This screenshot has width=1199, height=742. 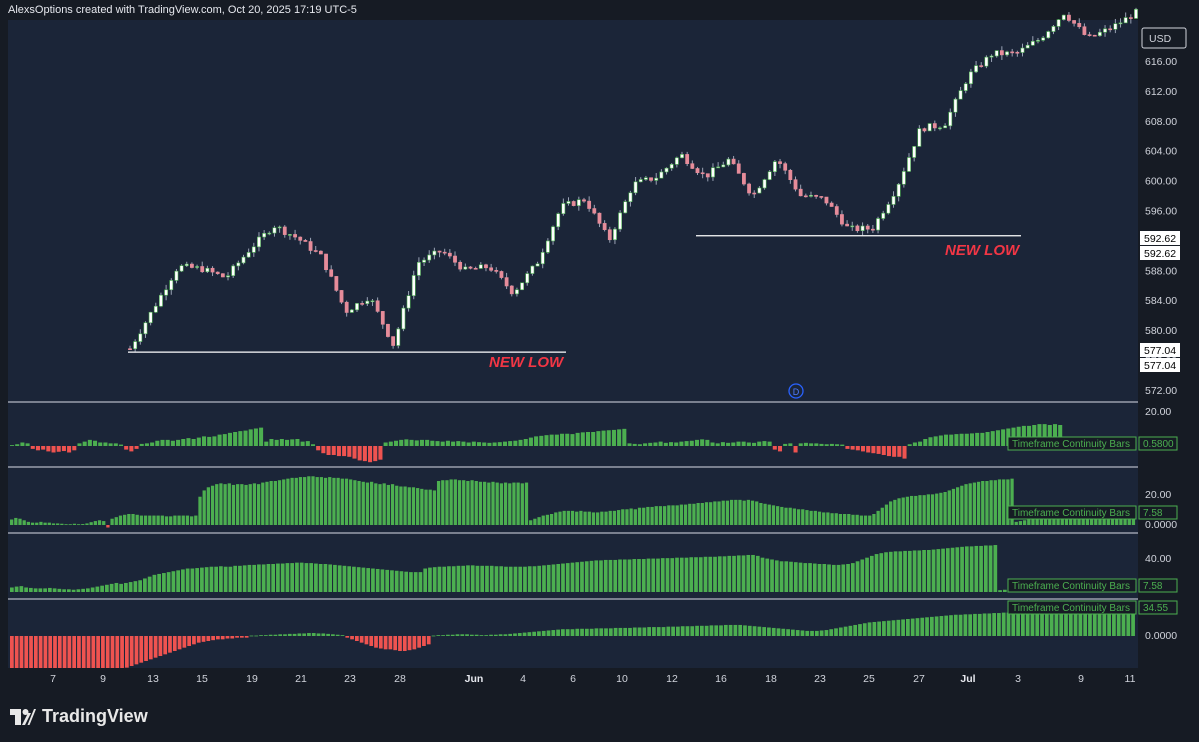 What do you see at coordinates (1160, 366) in the screenshot?
I see `price-label-value: 577.04` at bounding box center [1160, 366].